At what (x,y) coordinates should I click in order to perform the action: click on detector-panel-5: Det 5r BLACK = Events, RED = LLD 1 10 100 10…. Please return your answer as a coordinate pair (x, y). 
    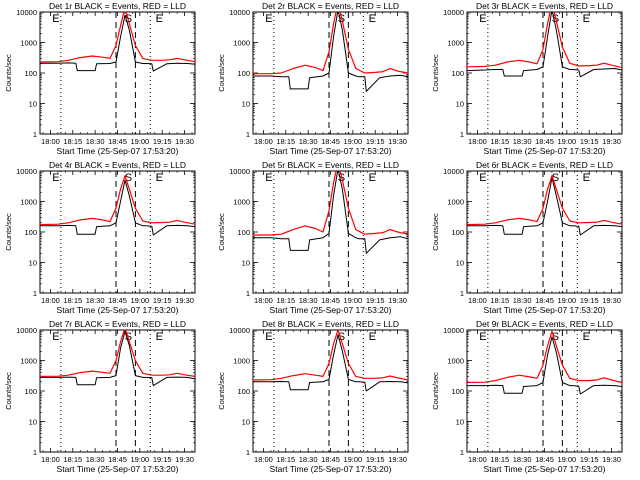
    Looking at the image, I should click on (313, 237).